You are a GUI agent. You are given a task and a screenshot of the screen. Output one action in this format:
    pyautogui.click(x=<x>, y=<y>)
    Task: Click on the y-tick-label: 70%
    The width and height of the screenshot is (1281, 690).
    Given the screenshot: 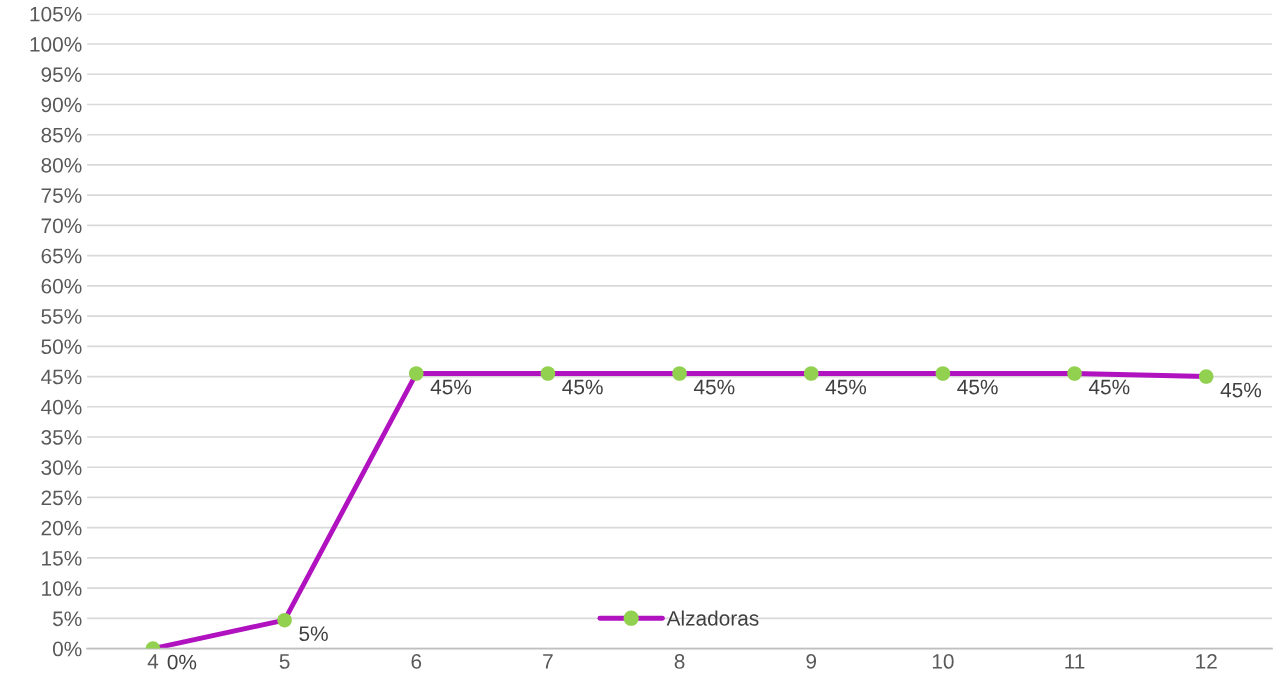 What is the action you would take?
    pyautogui.click(x=61, y=226)
    